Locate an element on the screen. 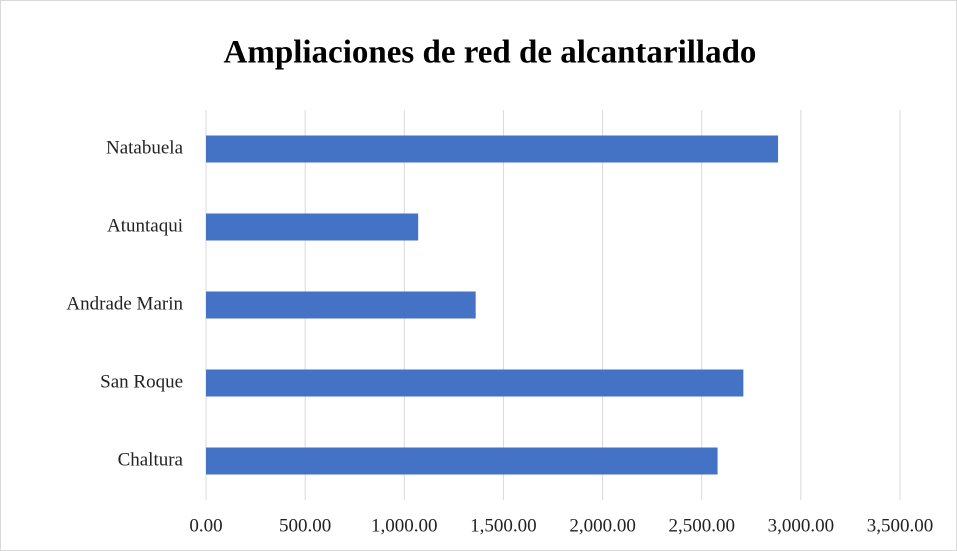 This screenshot has height=551, width=957. chart-title: Ampliaciones de red de alcantarillado is located at coordinates (490, 53).